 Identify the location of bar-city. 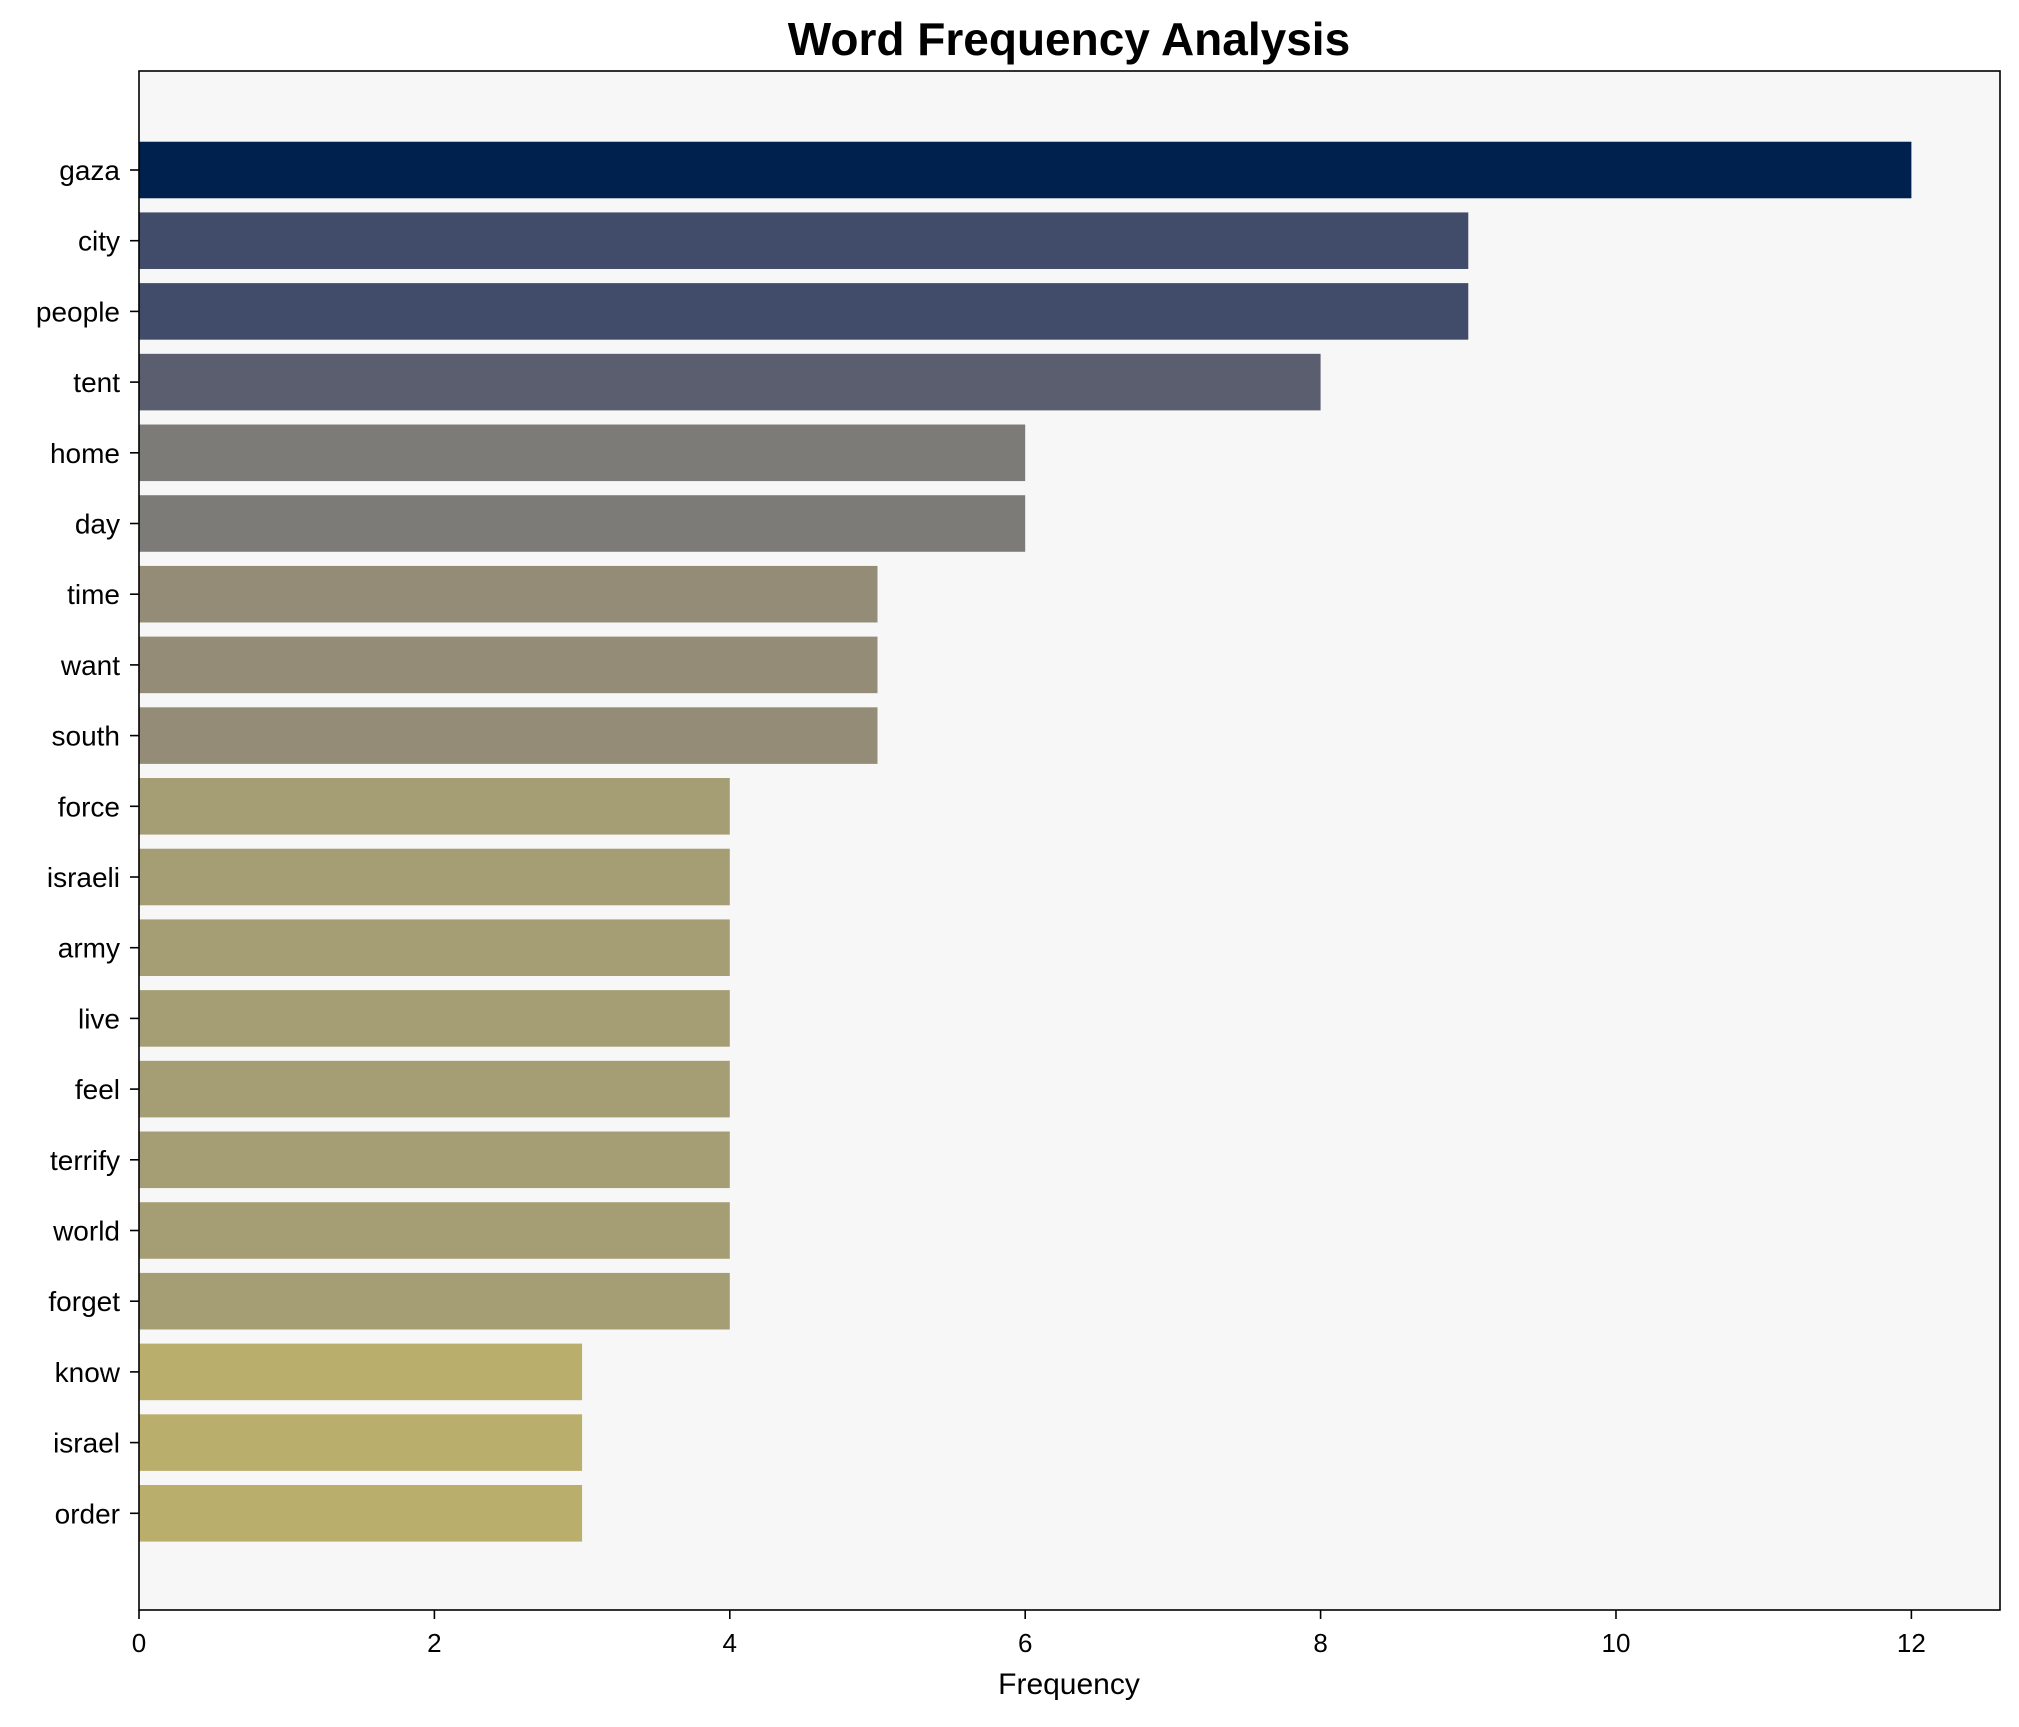
(804, 240).